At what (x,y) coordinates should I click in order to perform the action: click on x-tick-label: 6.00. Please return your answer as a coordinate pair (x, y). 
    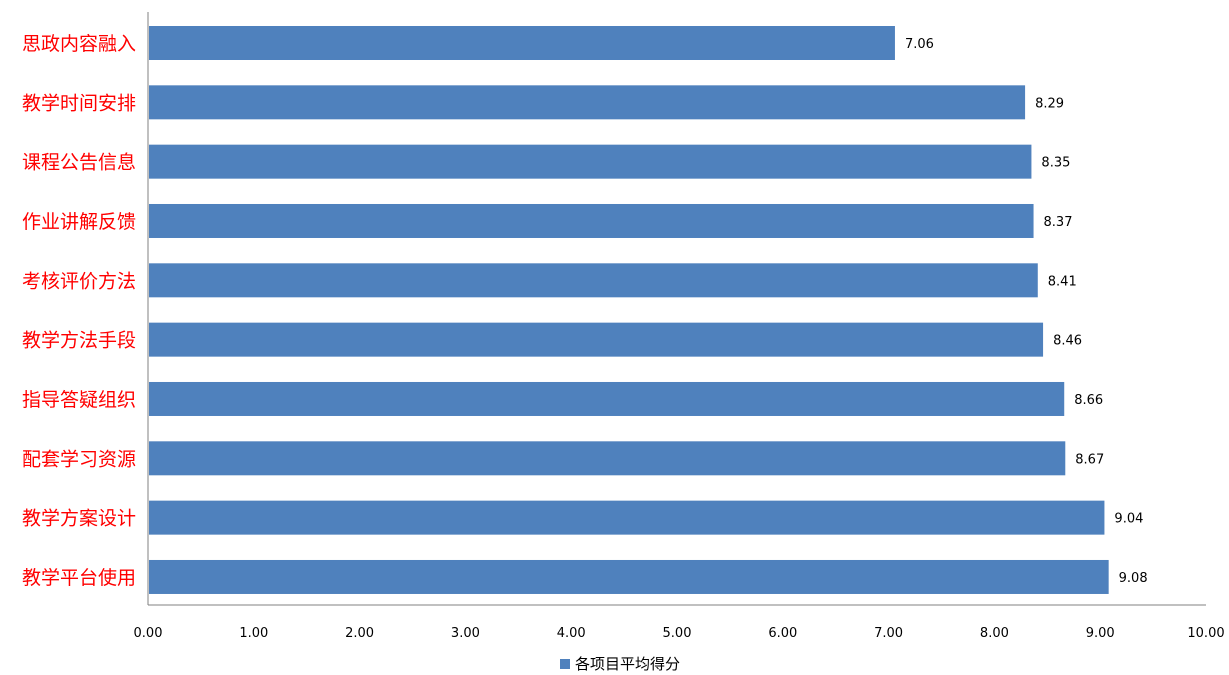
    Looking at the image, I should click on (782, 633).